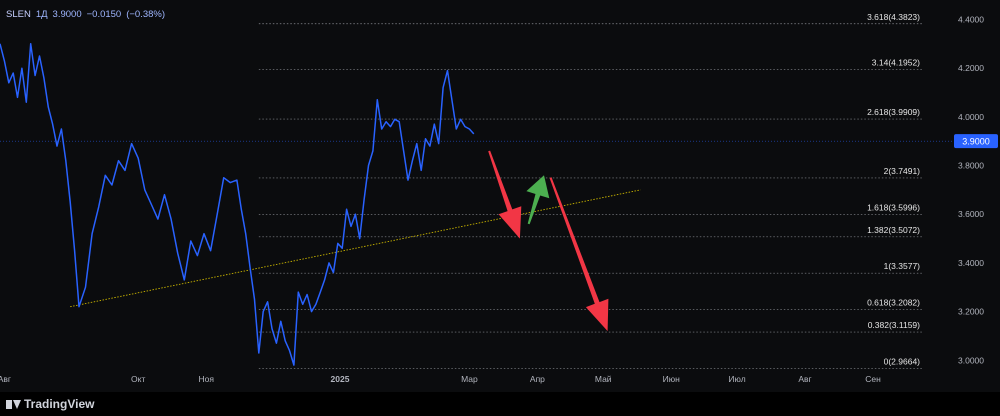 This screenshot has width=1000, height=416. What do you see at coordinates (971, 214) in the screenshot?
I see `price-axis-tick-label: 3.6000` at bounding box center [971, 214].